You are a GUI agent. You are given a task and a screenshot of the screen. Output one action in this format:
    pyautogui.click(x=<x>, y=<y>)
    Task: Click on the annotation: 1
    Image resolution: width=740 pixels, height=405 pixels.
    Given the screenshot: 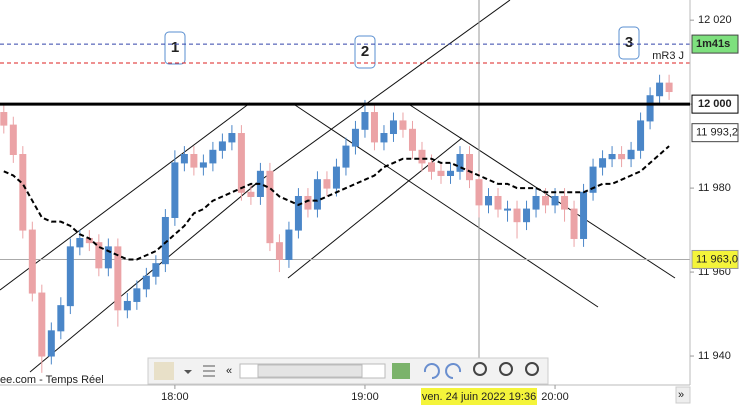 What is the action you would take?
    pyautogui.click(x=175, y=47)
    